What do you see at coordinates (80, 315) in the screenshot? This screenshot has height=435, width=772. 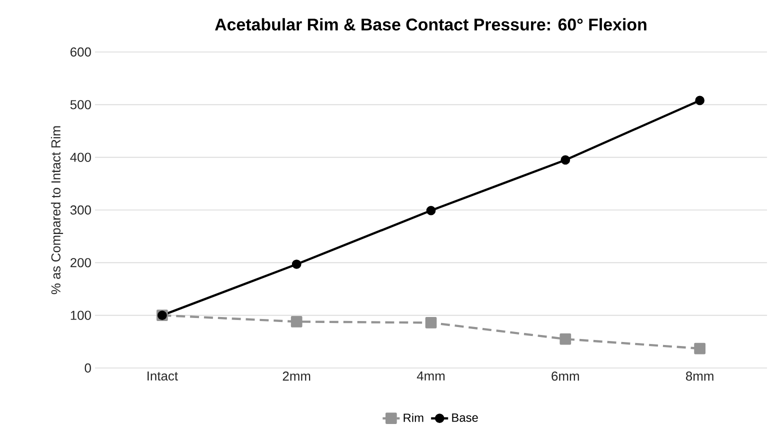 I see `y-tick-label: 100` at bounding box center [80, 315].